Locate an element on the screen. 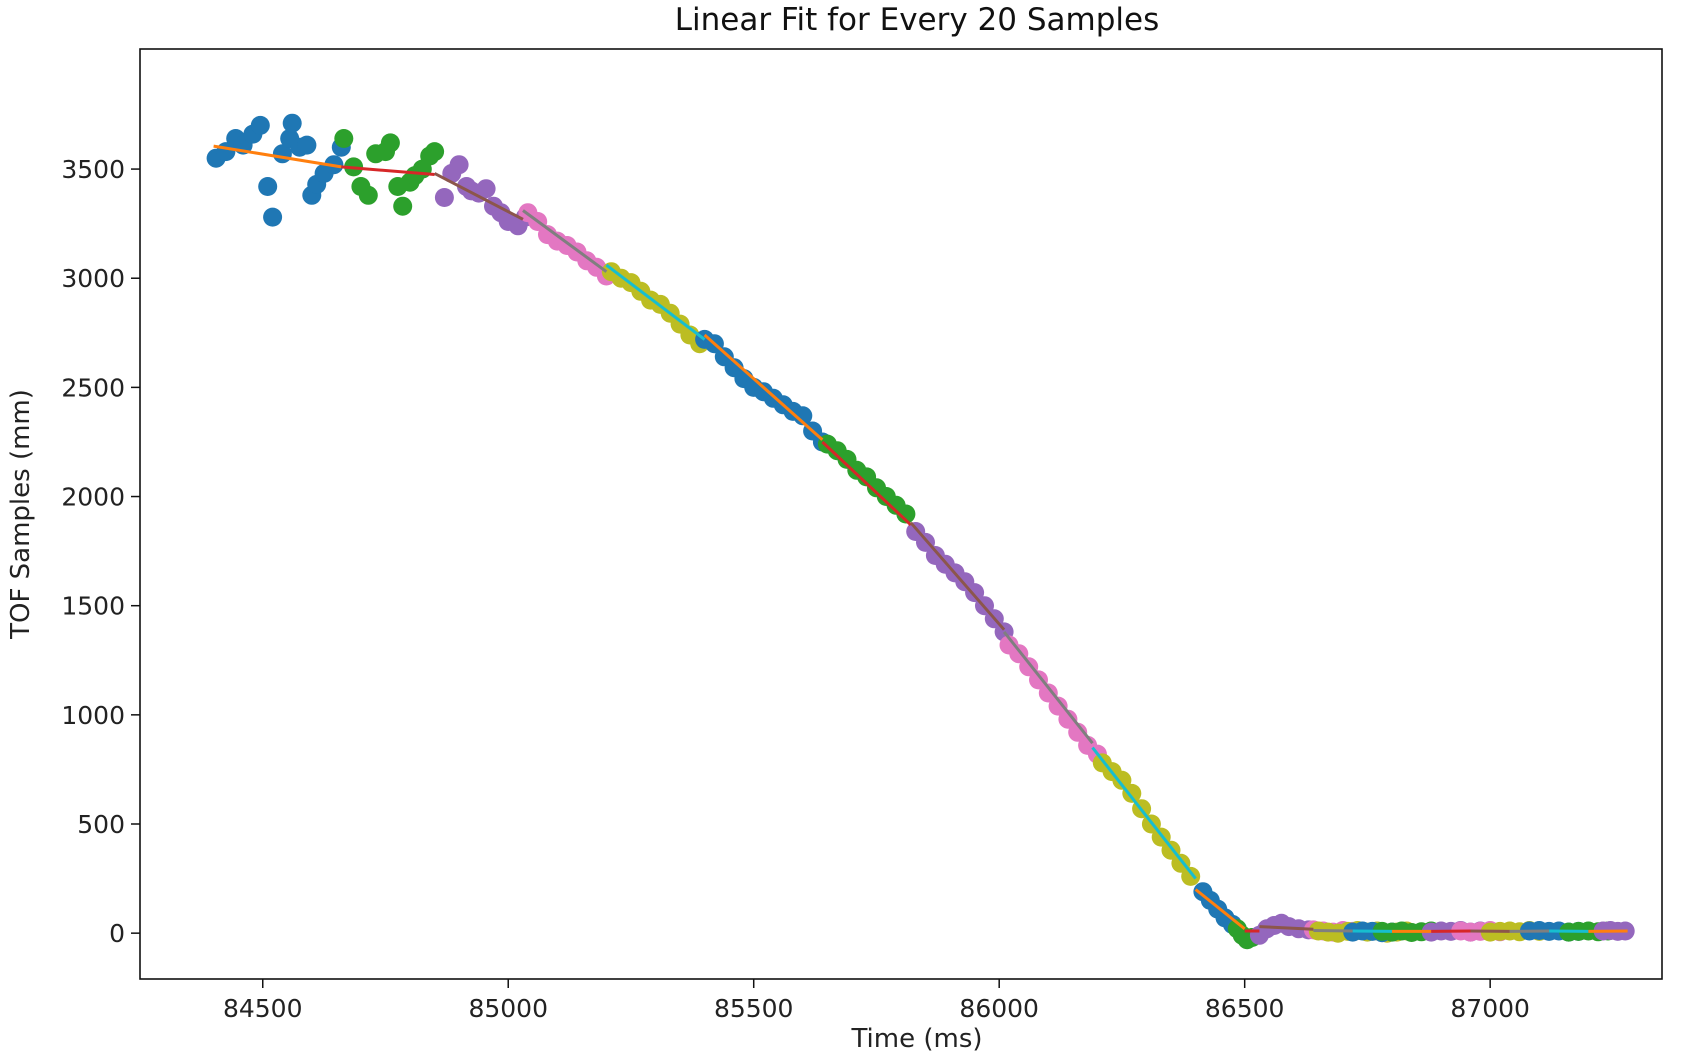  y-tick-label: 1500 is located at coordinates (93, 606).